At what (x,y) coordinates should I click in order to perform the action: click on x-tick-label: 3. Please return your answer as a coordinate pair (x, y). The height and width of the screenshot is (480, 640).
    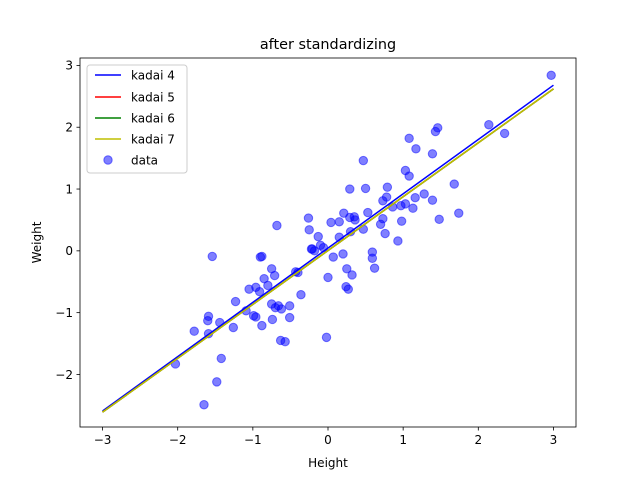
    Looking at the image, I should click on (554, 440).